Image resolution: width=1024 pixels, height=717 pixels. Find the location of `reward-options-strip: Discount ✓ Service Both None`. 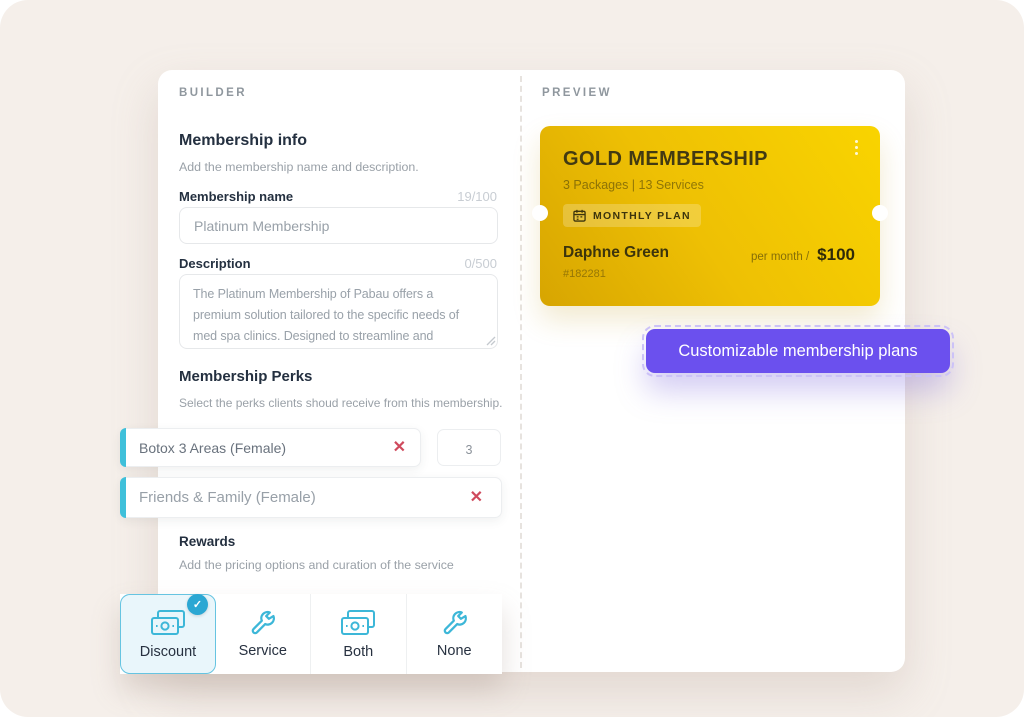

reward-options-strip: Discount ✓ Service Both None is located at coordinates (311, 634).